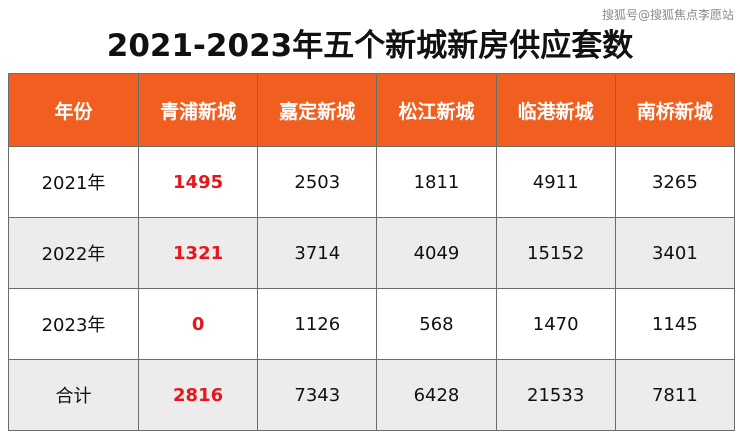 Image resolution: width=740 pixels, height=433 pixels. I want to click on table-cell: 15152, so click(555, 253).